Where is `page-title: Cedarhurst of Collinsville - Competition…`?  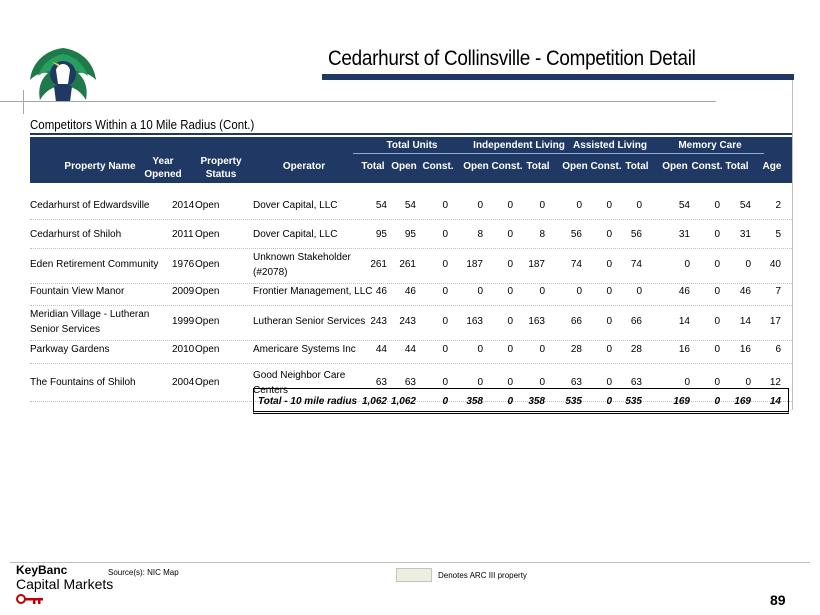 page-title: Cedarhurst of Collinsville - Competition… is located at coordinates (512, 58).